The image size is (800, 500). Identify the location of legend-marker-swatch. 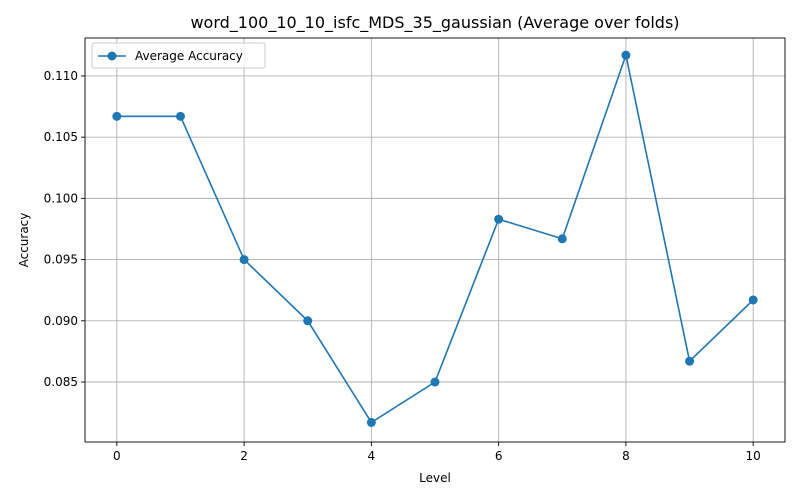
(112, 56).